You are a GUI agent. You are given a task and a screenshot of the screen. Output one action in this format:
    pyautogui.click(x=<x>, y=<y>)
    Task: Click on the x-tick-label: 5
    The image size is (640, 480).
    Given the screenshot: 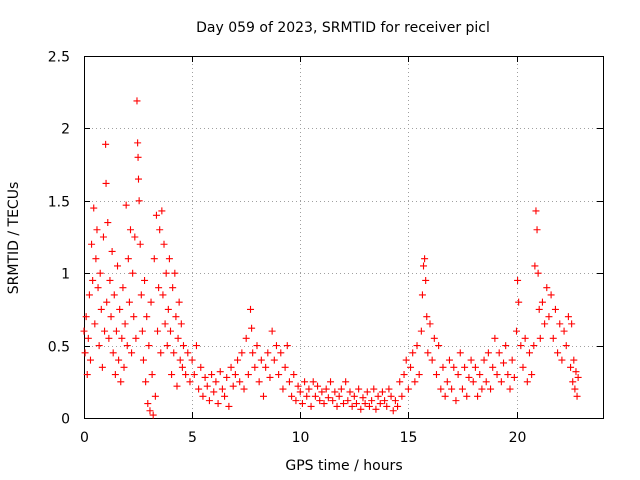 What is the action you would take?
    pyautogui.click(x=192, y=438)
    